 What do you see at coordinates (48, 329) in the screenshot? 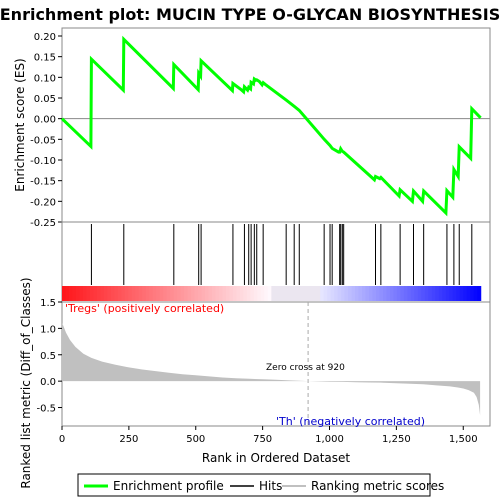
I see `metric-y-tick-label: 1.0` at bounding box center [48, 329].